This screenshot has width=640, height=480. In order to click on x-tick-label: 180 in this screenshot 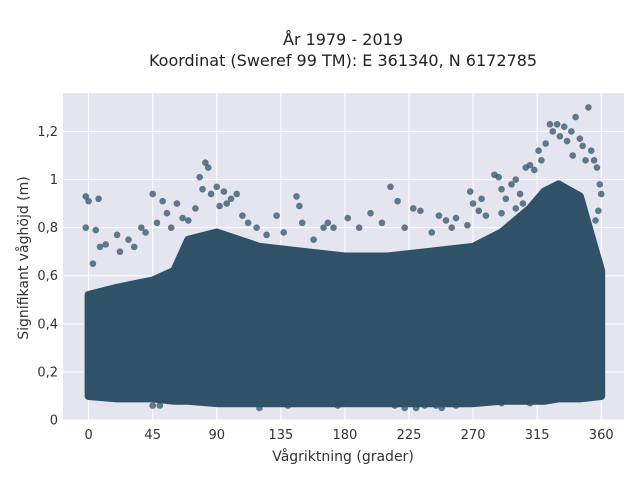, I will do `click(345, 435)`.